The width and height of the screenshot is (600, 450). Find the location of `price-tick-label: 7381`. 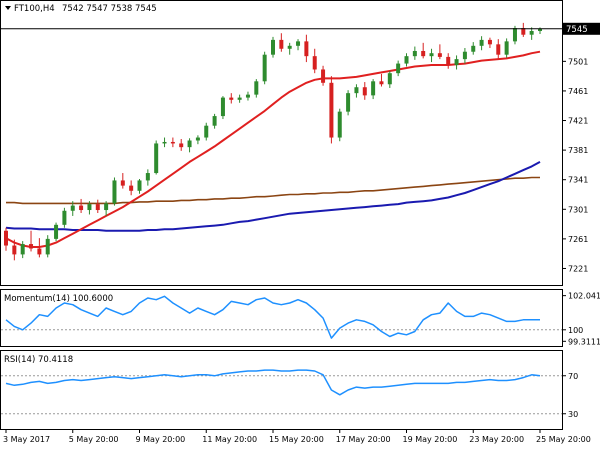

price-tick-label: 7381 is located at coordinates (578, 150).